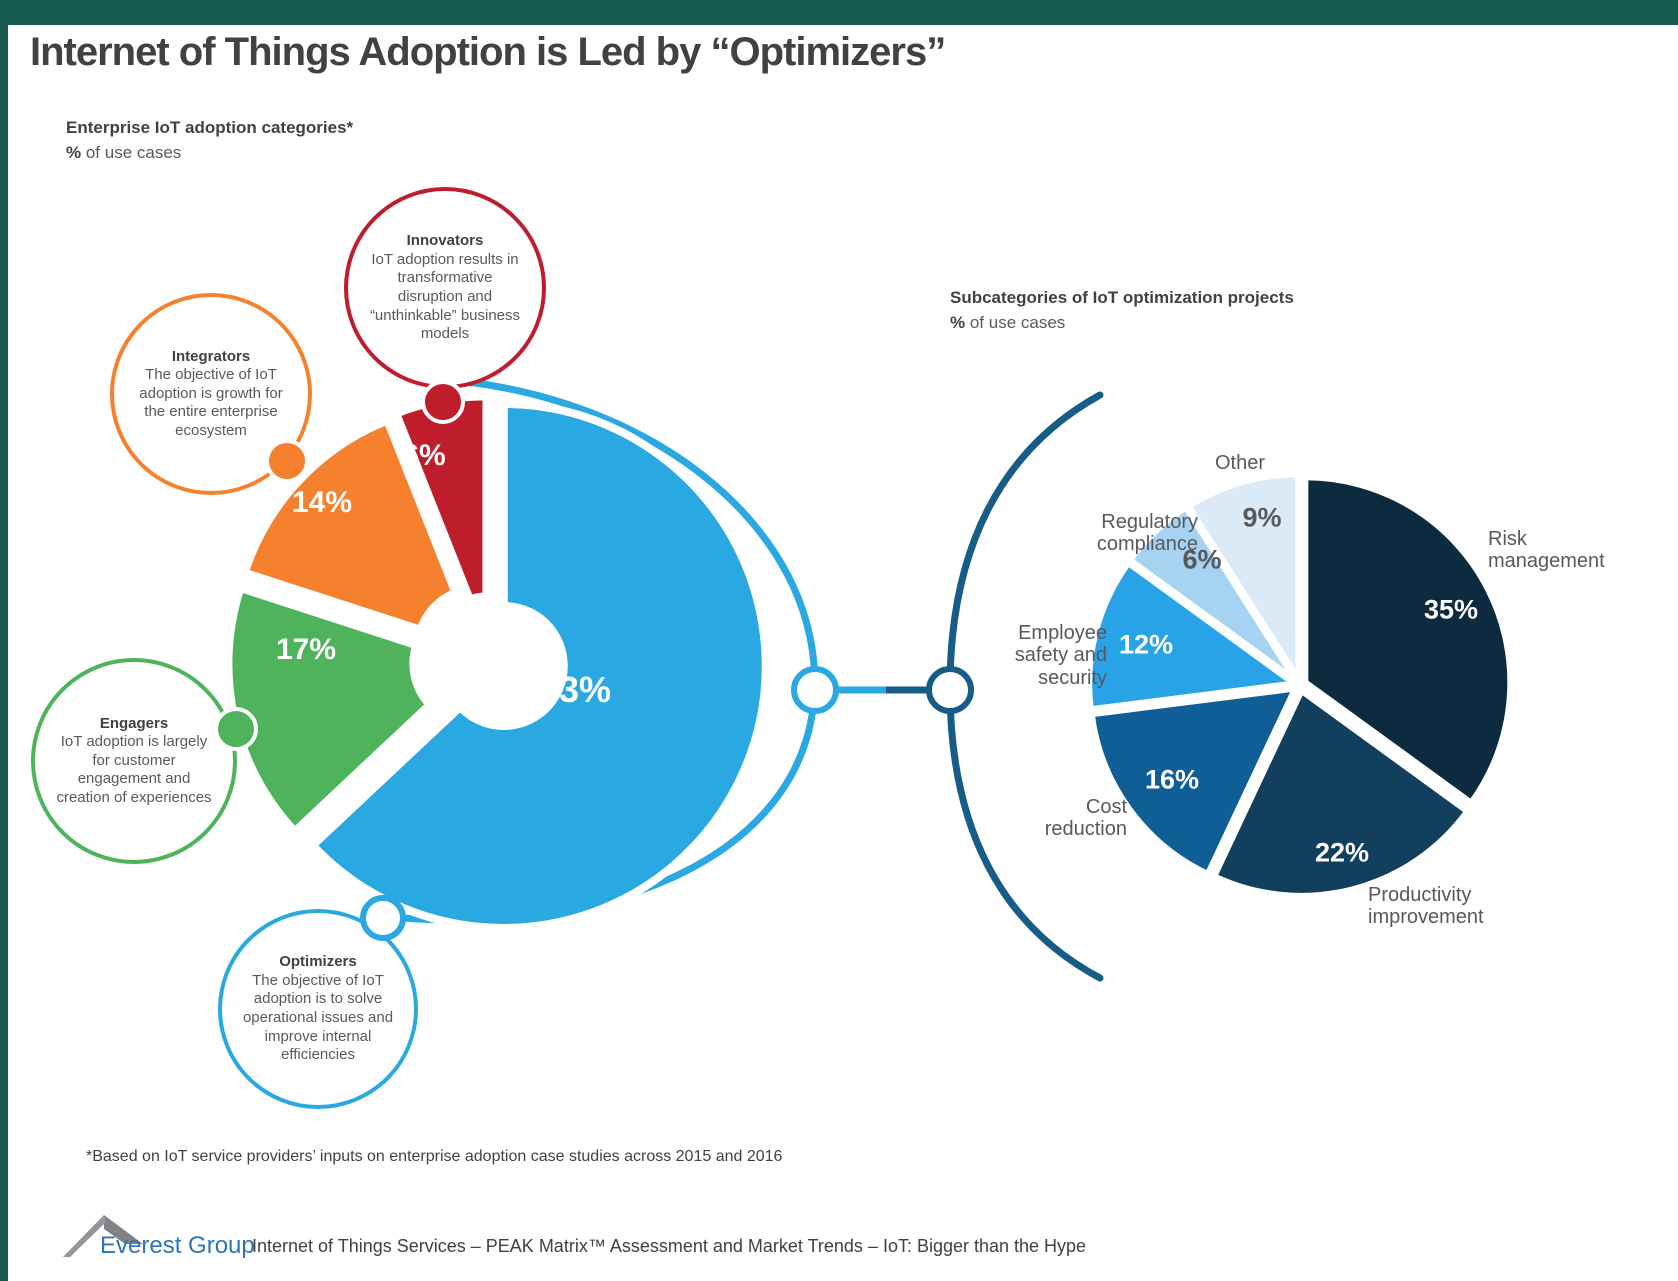  I want to click on left-chart-subheading: % of use cases, so click(124, 152).